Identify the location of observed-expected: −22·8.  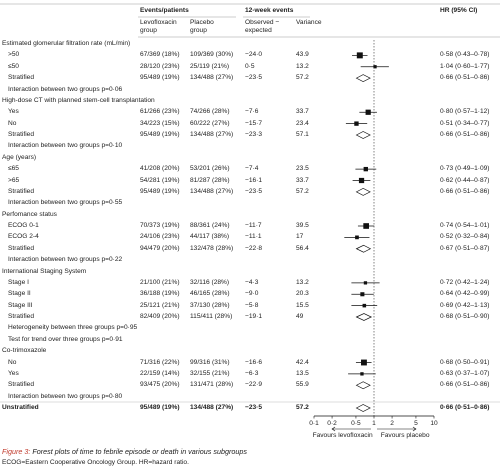
(254, 248).